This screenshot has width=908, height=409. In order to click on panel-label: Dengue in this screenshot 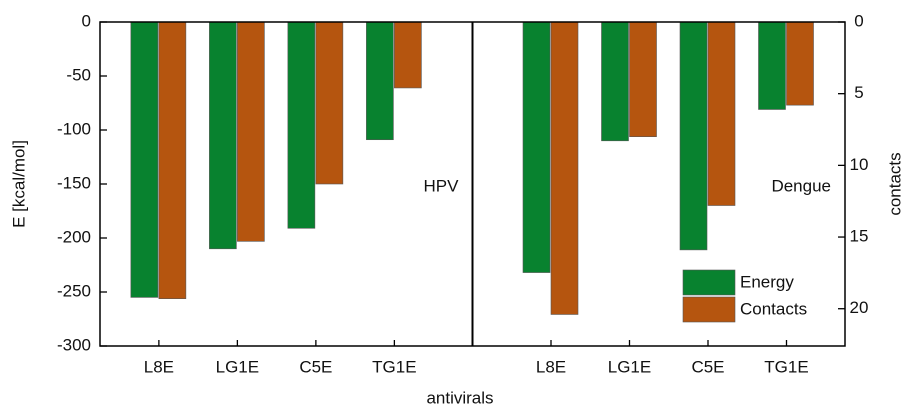, I will do `click(801, 185)`.